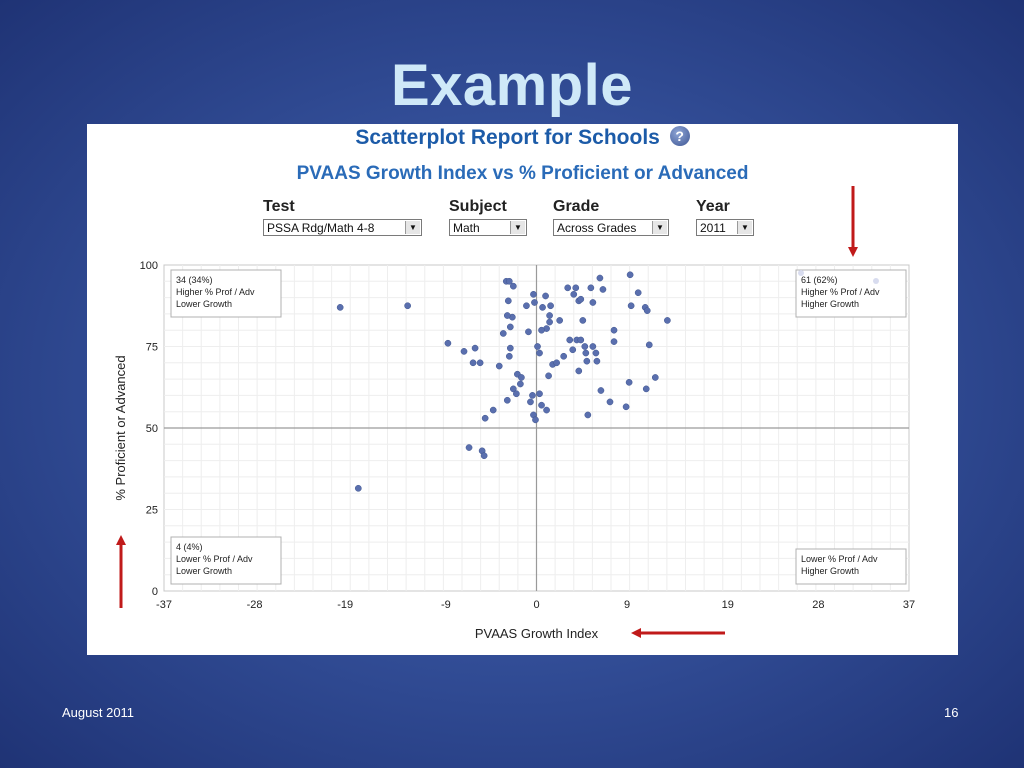 Image resolution: width=1024 pixels, height=768 pixels. What do you see at coordinates (839, 559) in the screenshot?
I see `quadrant-label-text: Lower % Prof / Adv` at bounding box center [839, 559].